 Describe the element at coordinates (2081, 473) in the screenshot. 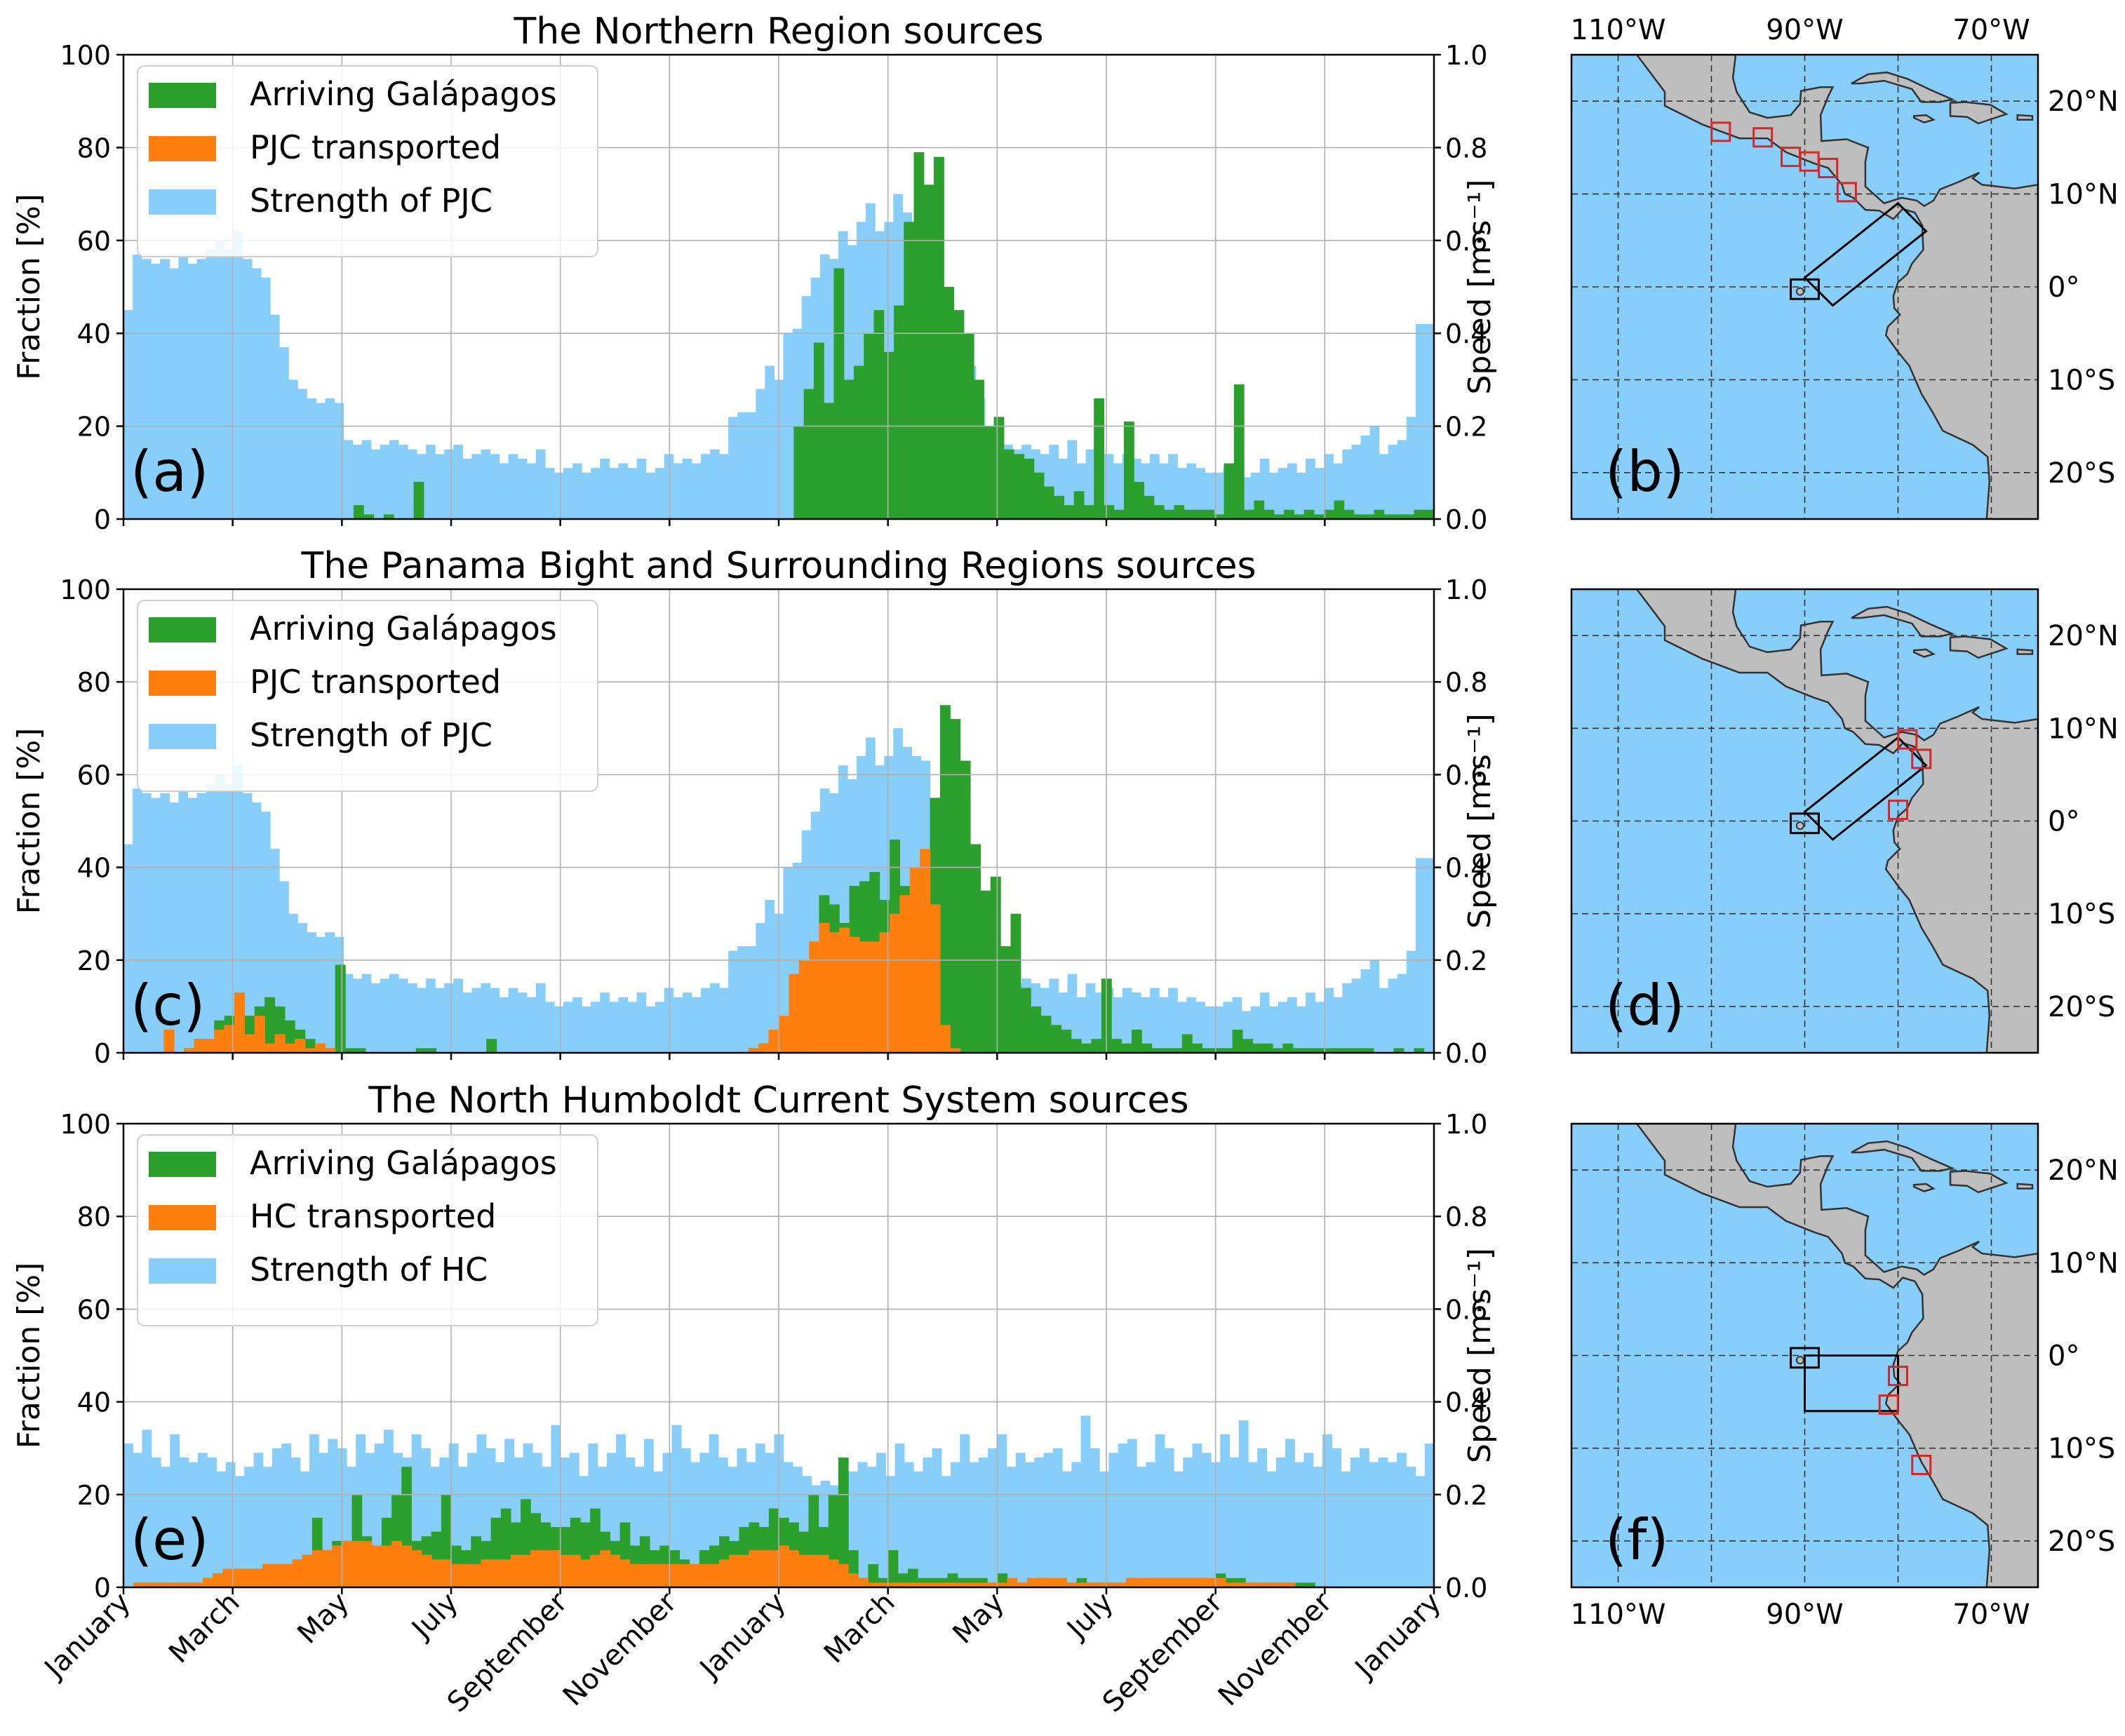

I see `lat-tick-label: 20°S` at that location.